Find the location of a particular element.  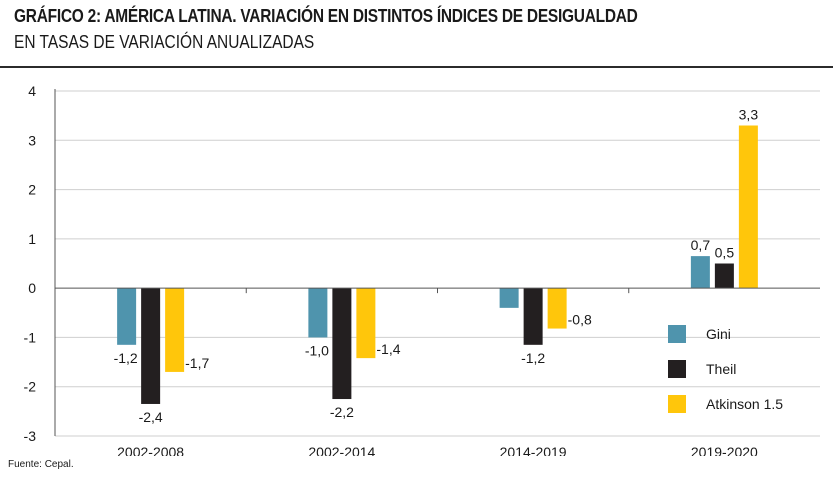

y-tick-label: -2 is located at coordinates (30, 387).